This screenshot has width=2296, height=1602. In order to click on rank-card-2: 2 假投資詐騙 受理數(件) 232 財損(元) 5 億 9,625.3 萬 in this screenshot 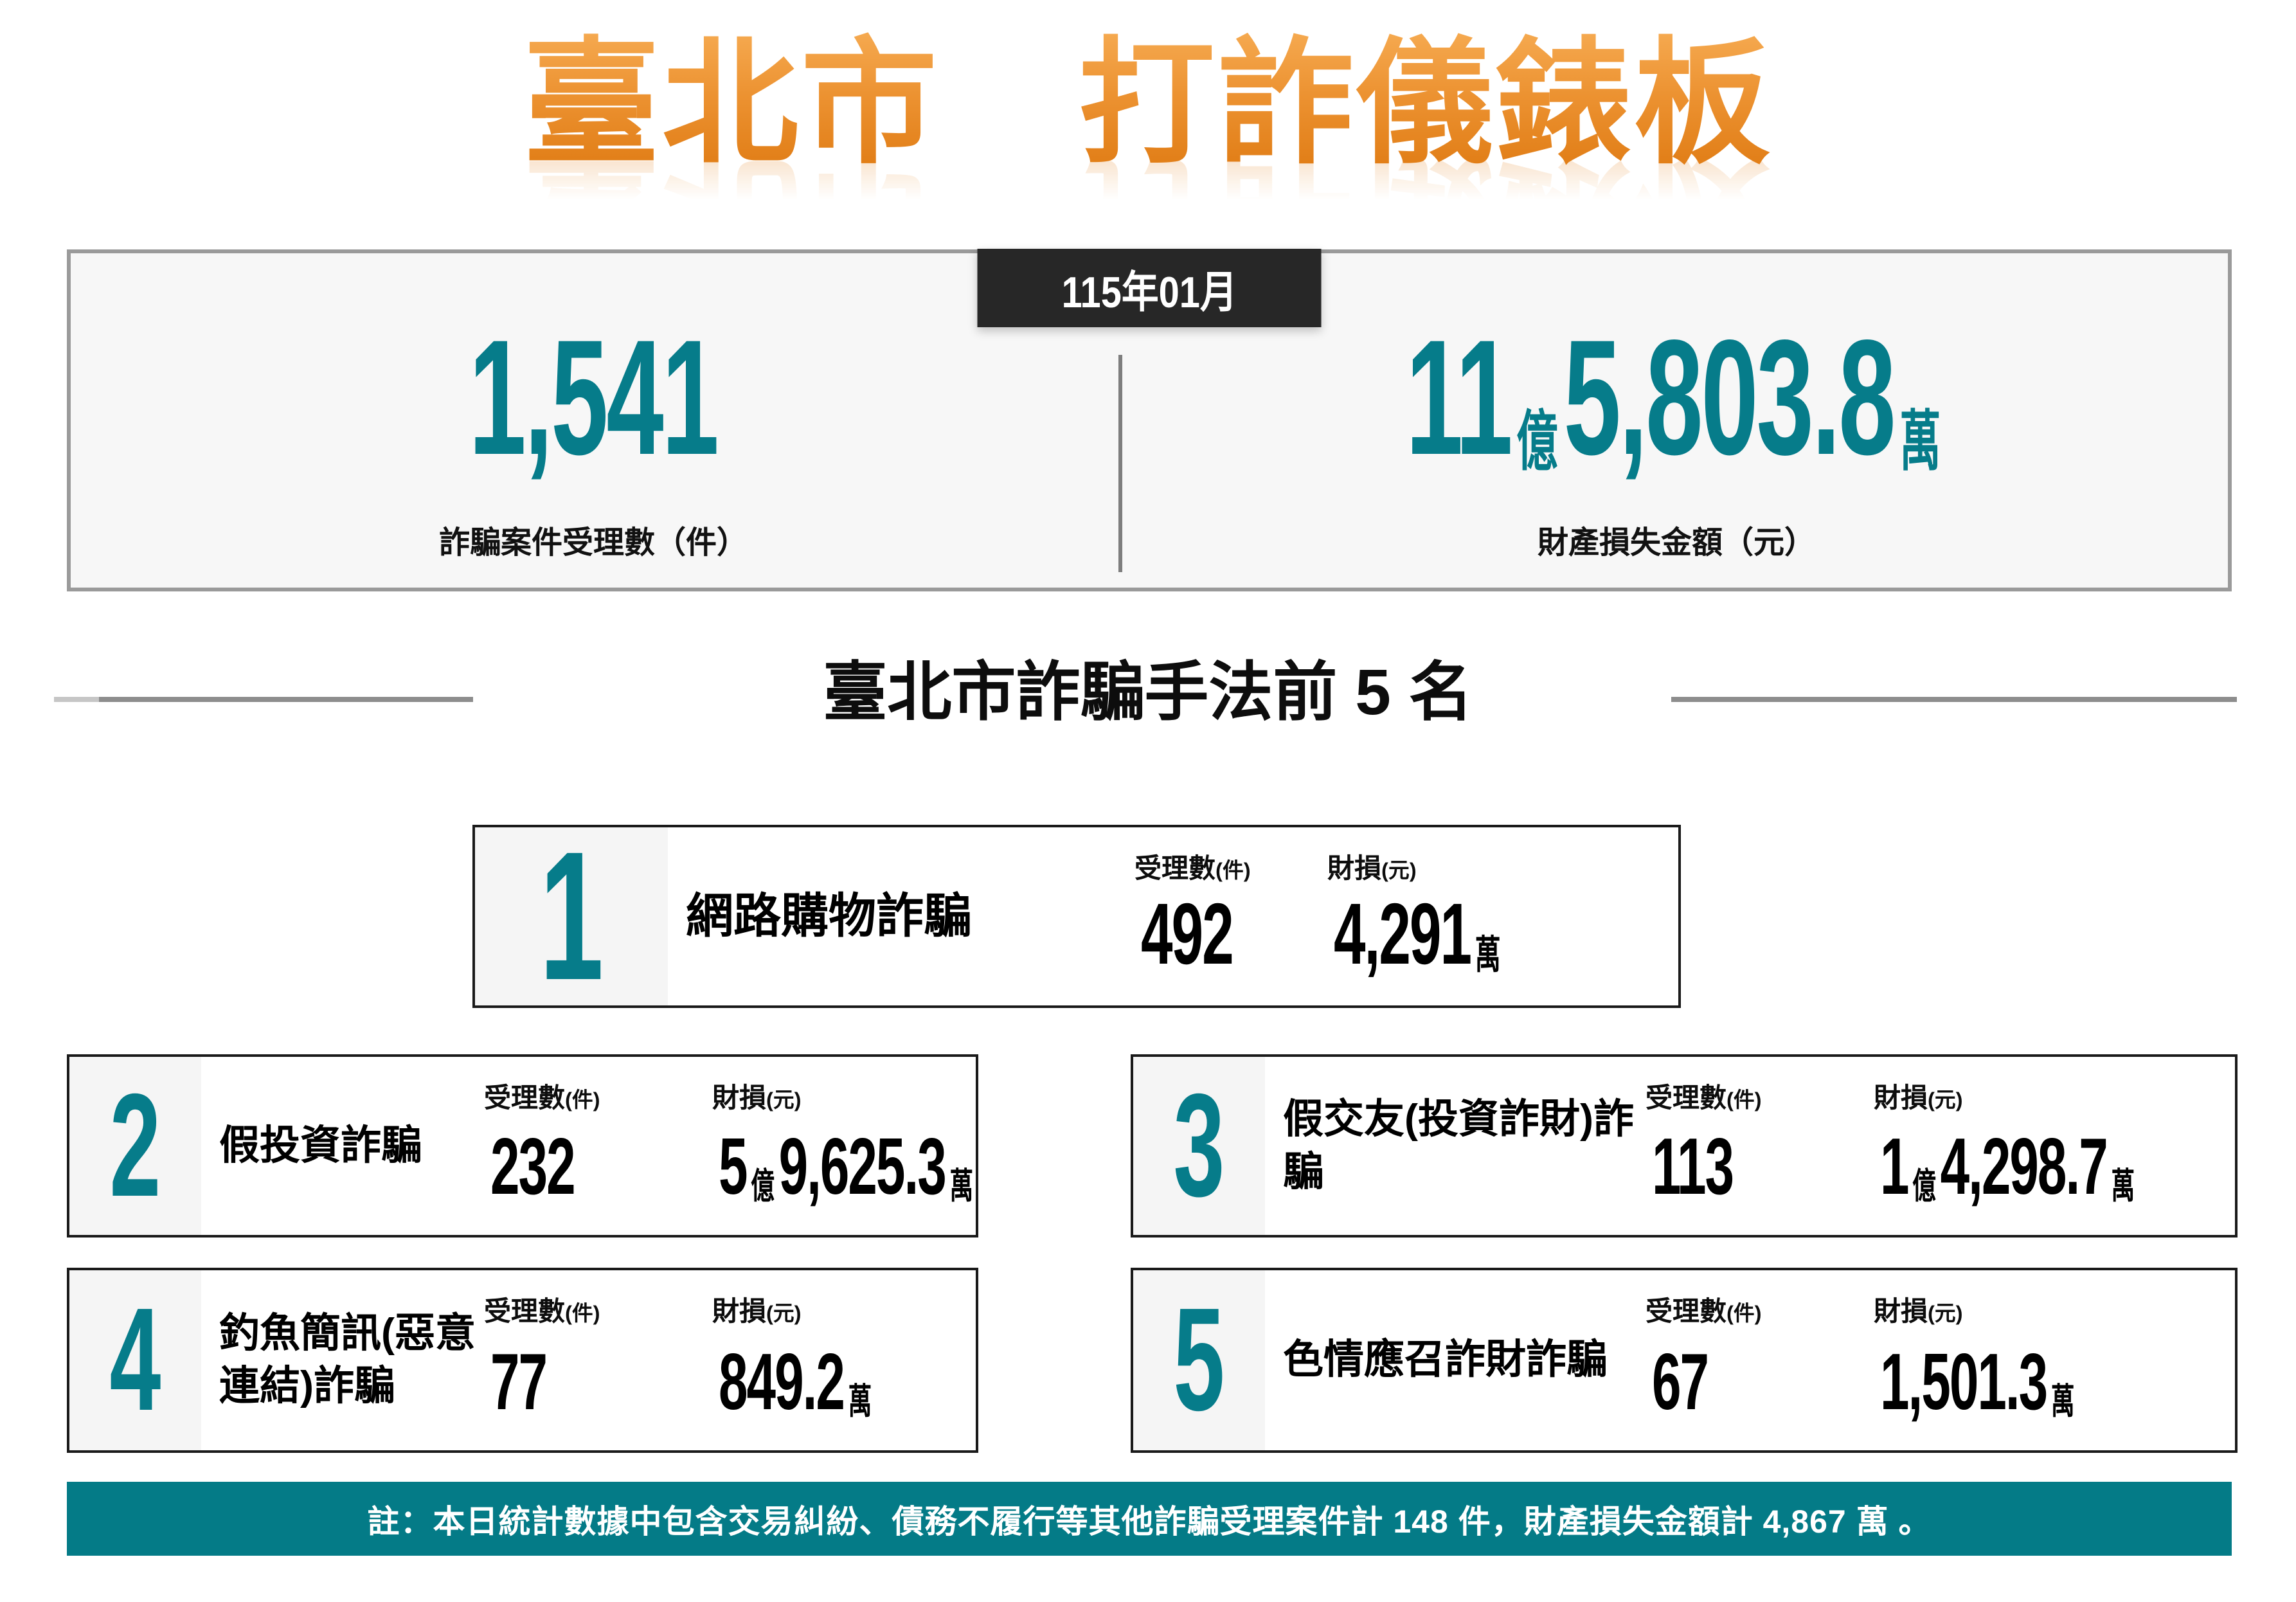, I will do `click(522, 1146)`.